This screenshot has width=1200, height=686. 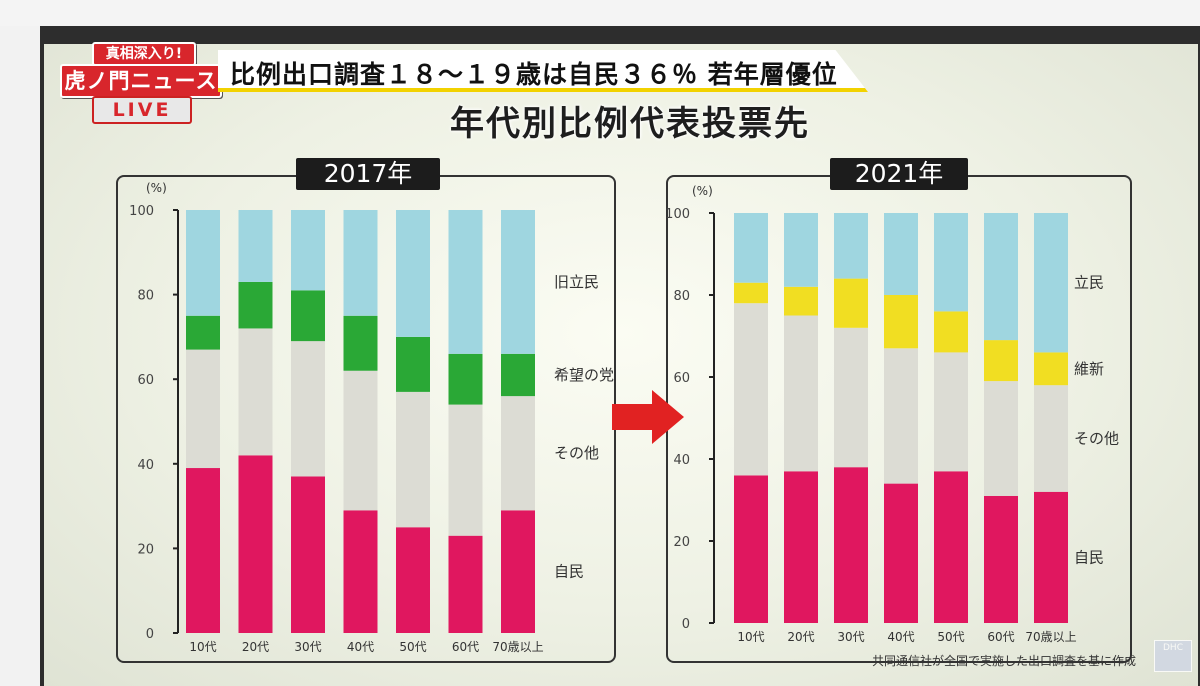 I want to click on logo-tagline: 真相深入り!, so click(x=144, y=54).